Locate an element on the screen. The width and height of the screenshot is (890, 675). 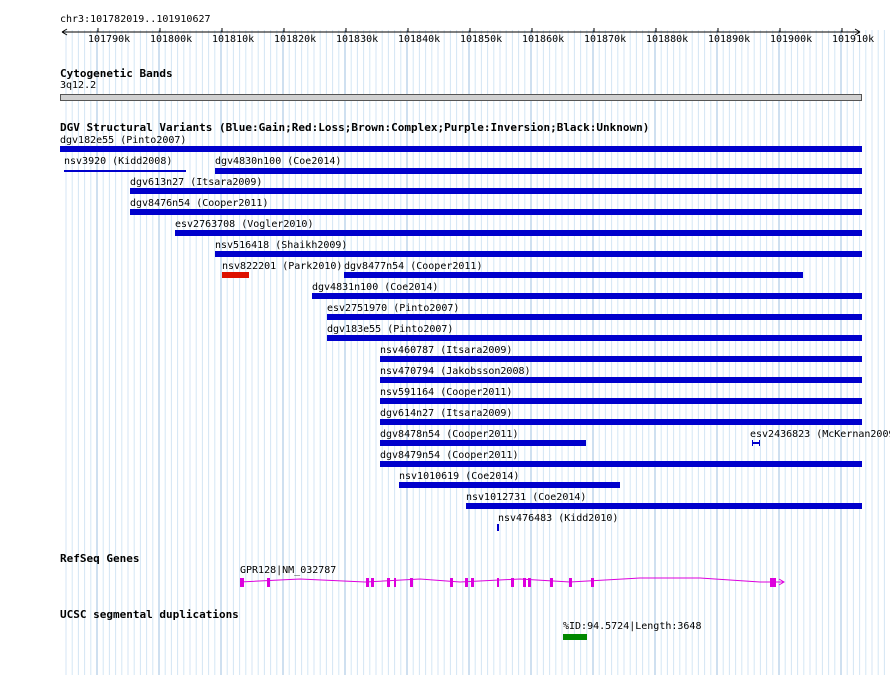
ruler-tick-label: 101900k is located at coordinates (791, 39).